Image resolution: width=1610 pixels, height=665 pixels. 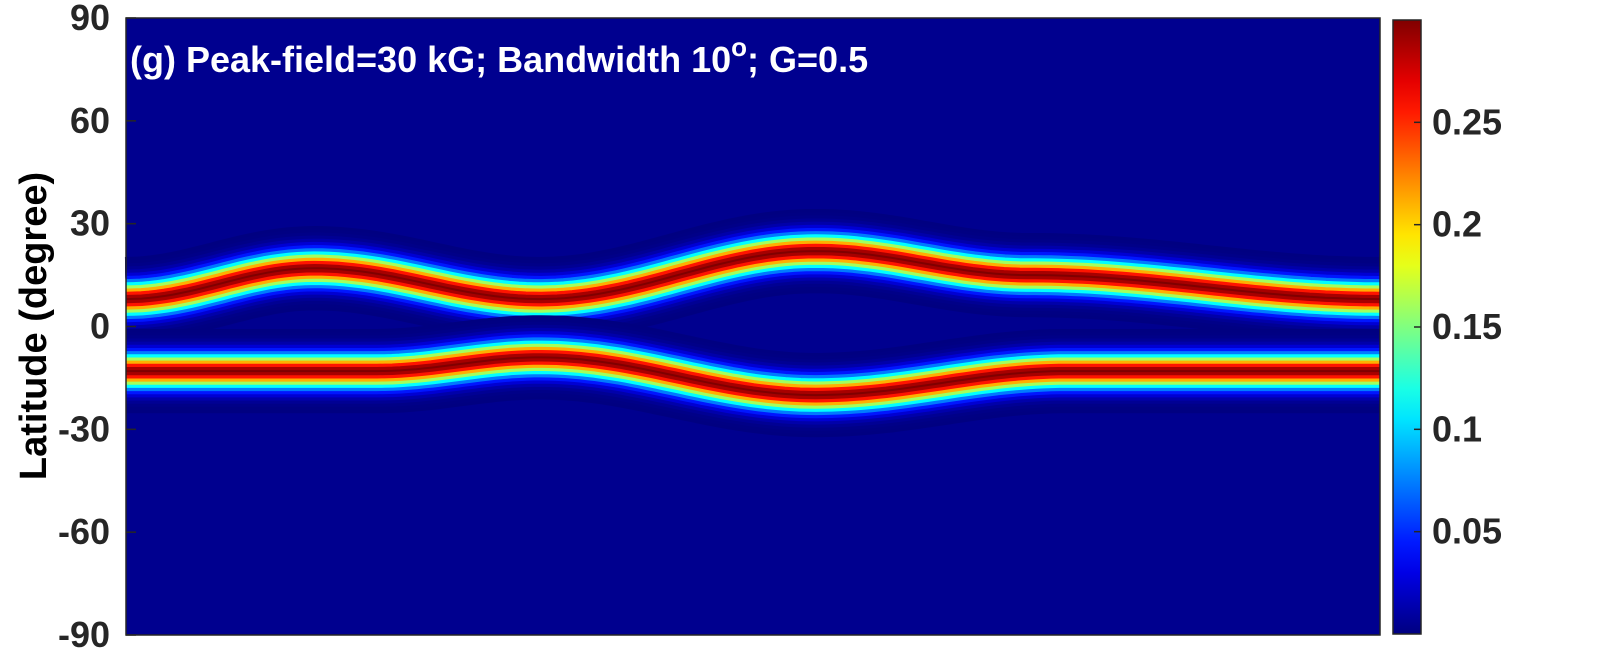 I want to click on y-tick-label: 0, so click(x=100, y=326).